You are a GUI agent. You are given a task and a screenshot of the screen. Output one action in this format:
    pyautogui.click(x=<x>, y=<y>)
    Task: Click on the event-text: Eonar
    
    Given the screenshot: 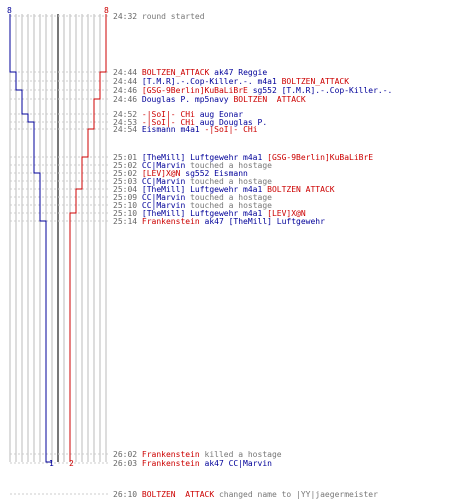 What is the action you would take?
    pyautogui.click(x=231, y=114)
    